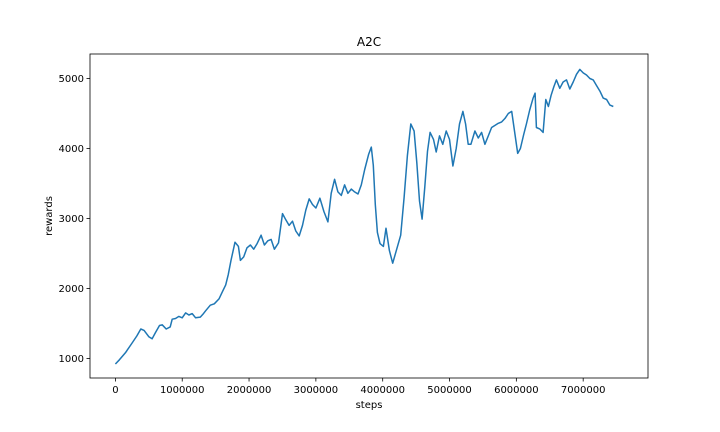 This screenshot has height=432, width=720. I want to click on x-tick-label: 3000000, so click(316, 390).